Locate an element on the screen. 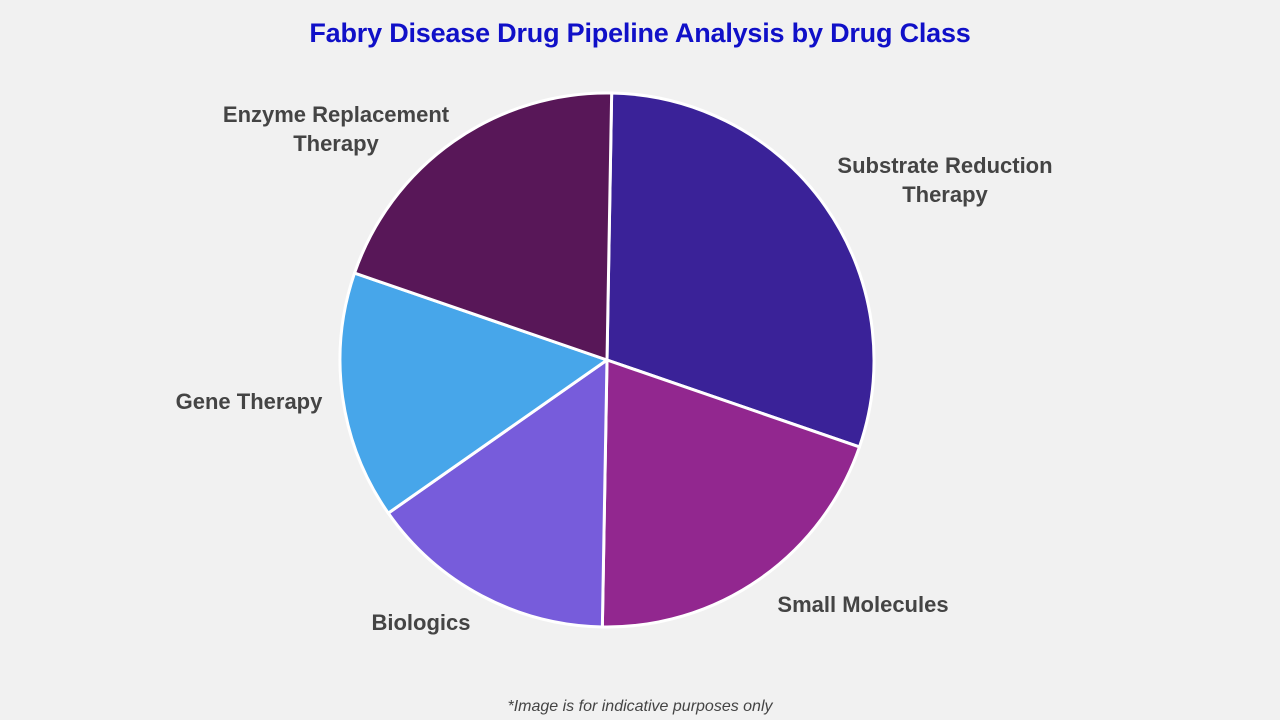 The image size is (1280, 720). pie-slice-gene-therapy is located at coordinates (473, 393).